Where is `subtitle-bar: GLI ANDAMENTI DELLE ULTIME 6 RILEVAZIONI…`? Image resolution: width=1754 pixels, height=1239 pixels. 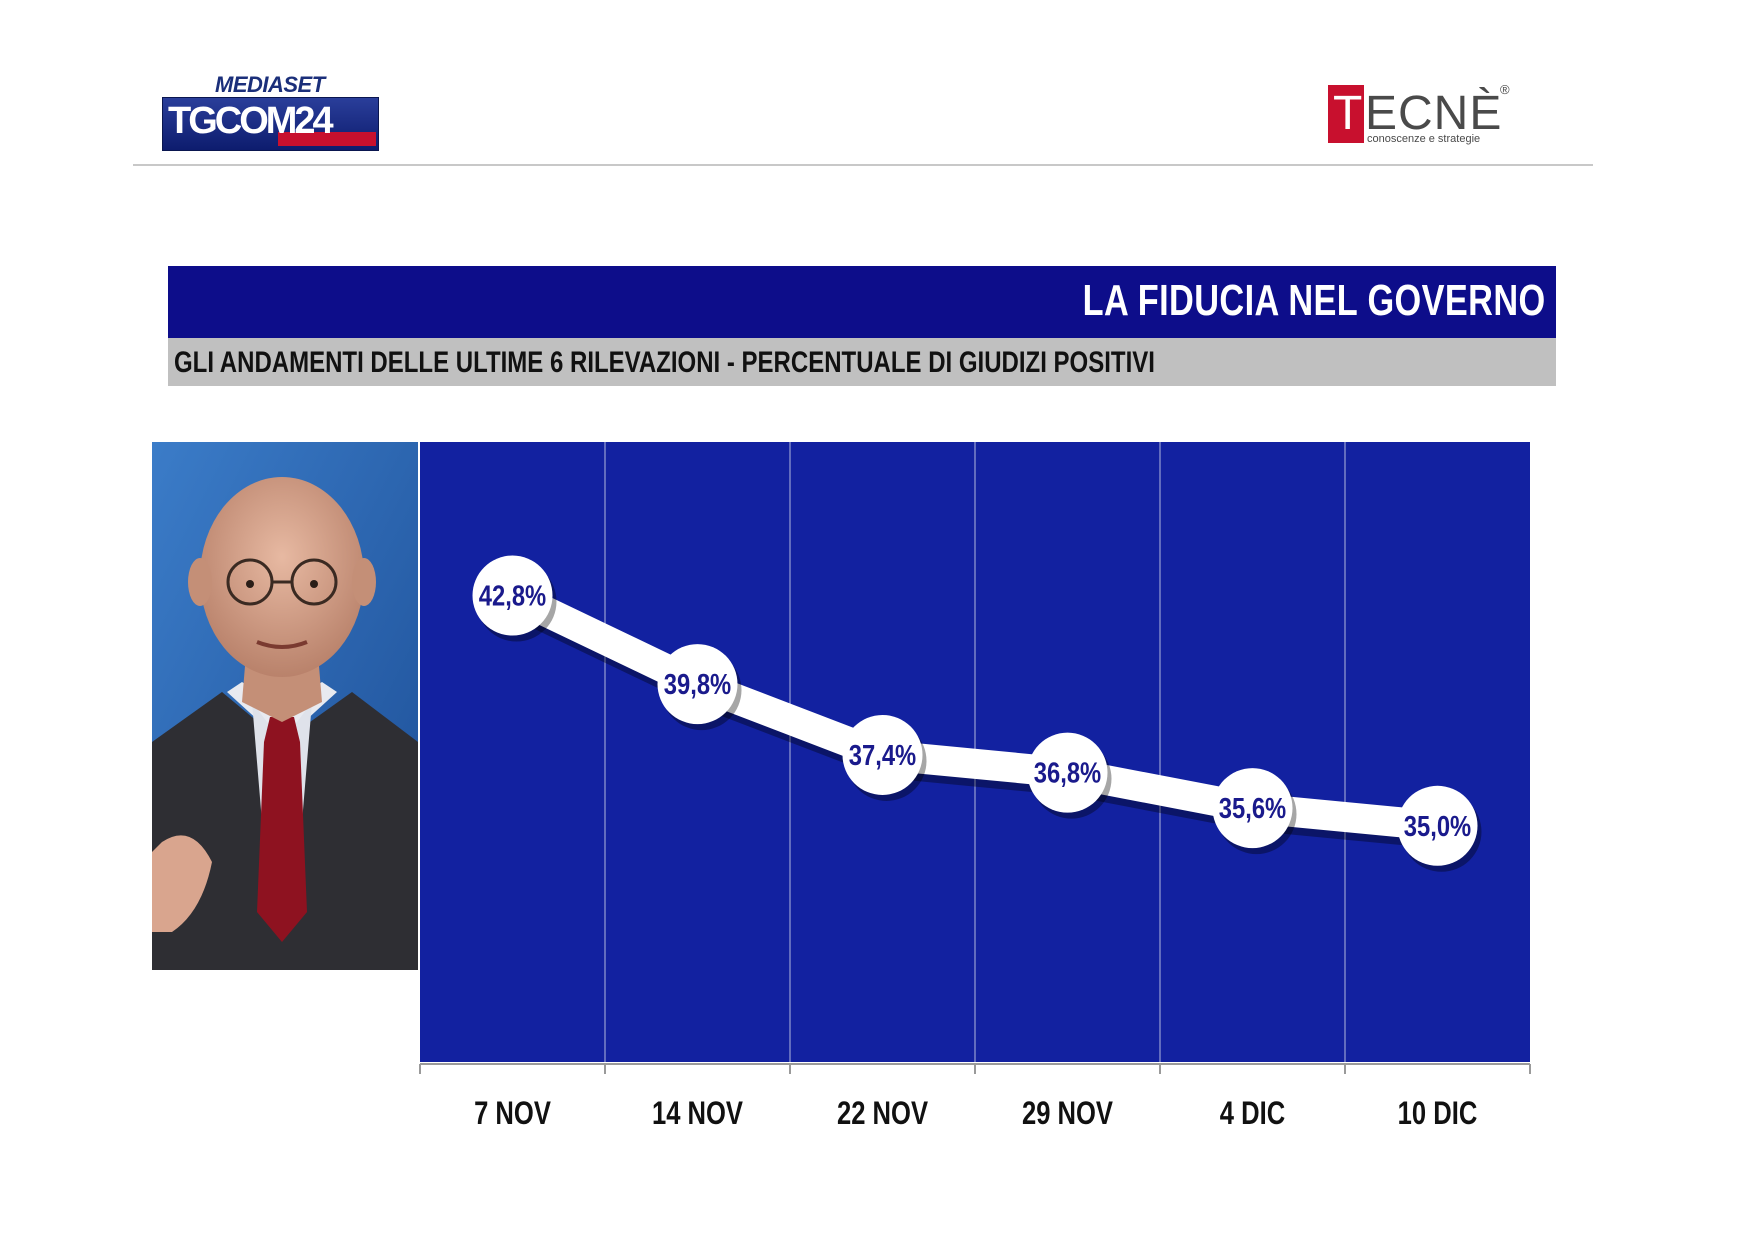 subtitle-bar: GLI ANDAMENTI DELLE ULTIME 6 RILEVAZIONI… is located at coordinates (862, 362).